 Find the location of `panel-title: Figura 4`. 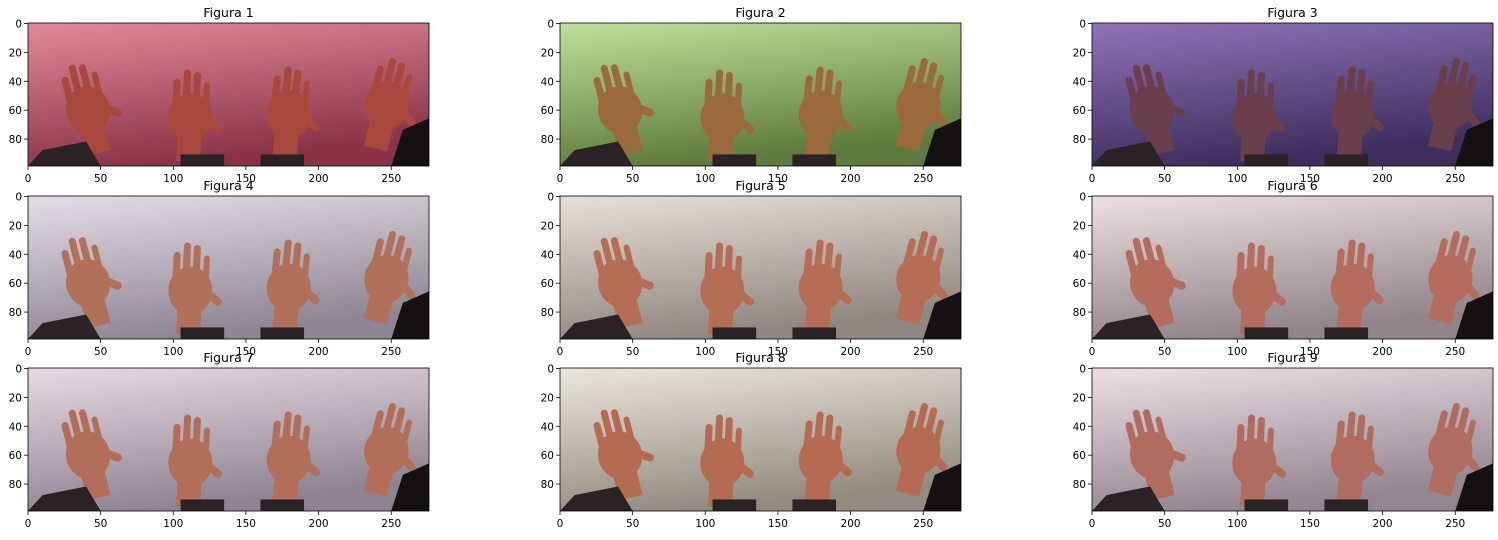

panel-title: Figura 4 is located at coordinates (228, 185).